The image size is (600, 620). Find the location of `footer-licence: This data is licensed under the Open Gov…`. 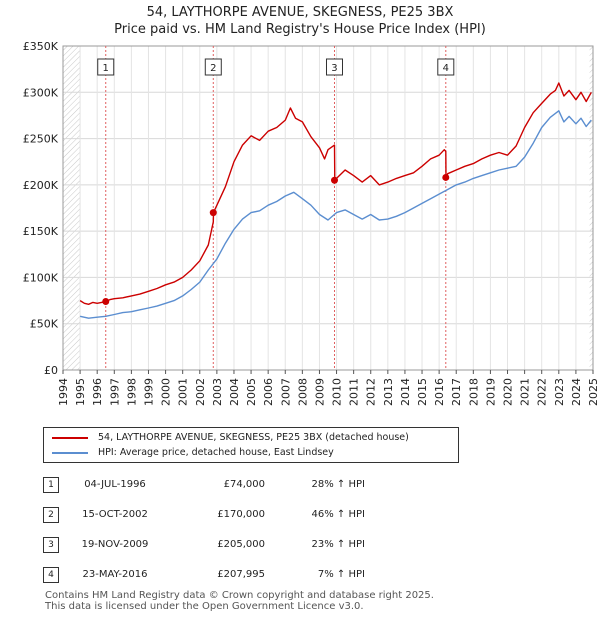

footer-licence: This data is licensed under the Open Gov… is located at coordinates (204, 606).